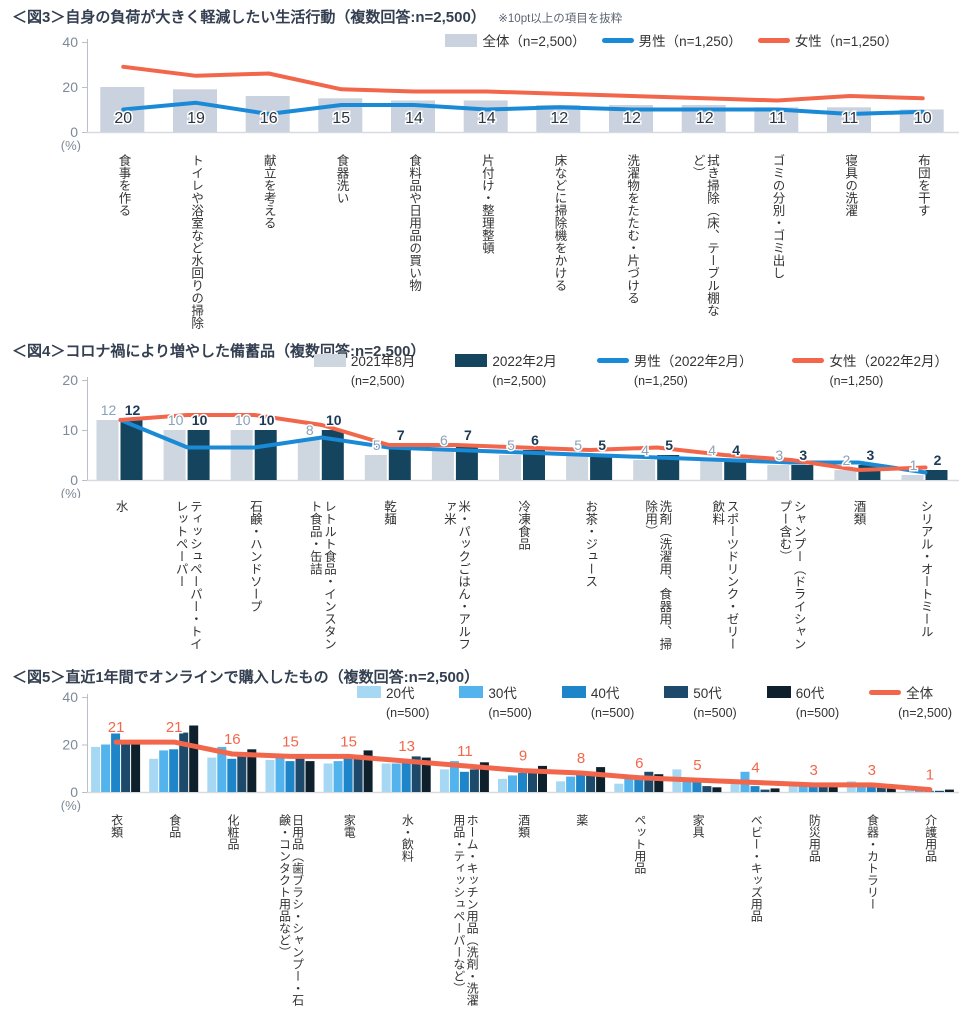 This screenshot has height=1010, width=960. What do you see at coordinates (174, 826) in the screenshot?
I see `category-label-text: 食品` at bounding box center [174, 826].